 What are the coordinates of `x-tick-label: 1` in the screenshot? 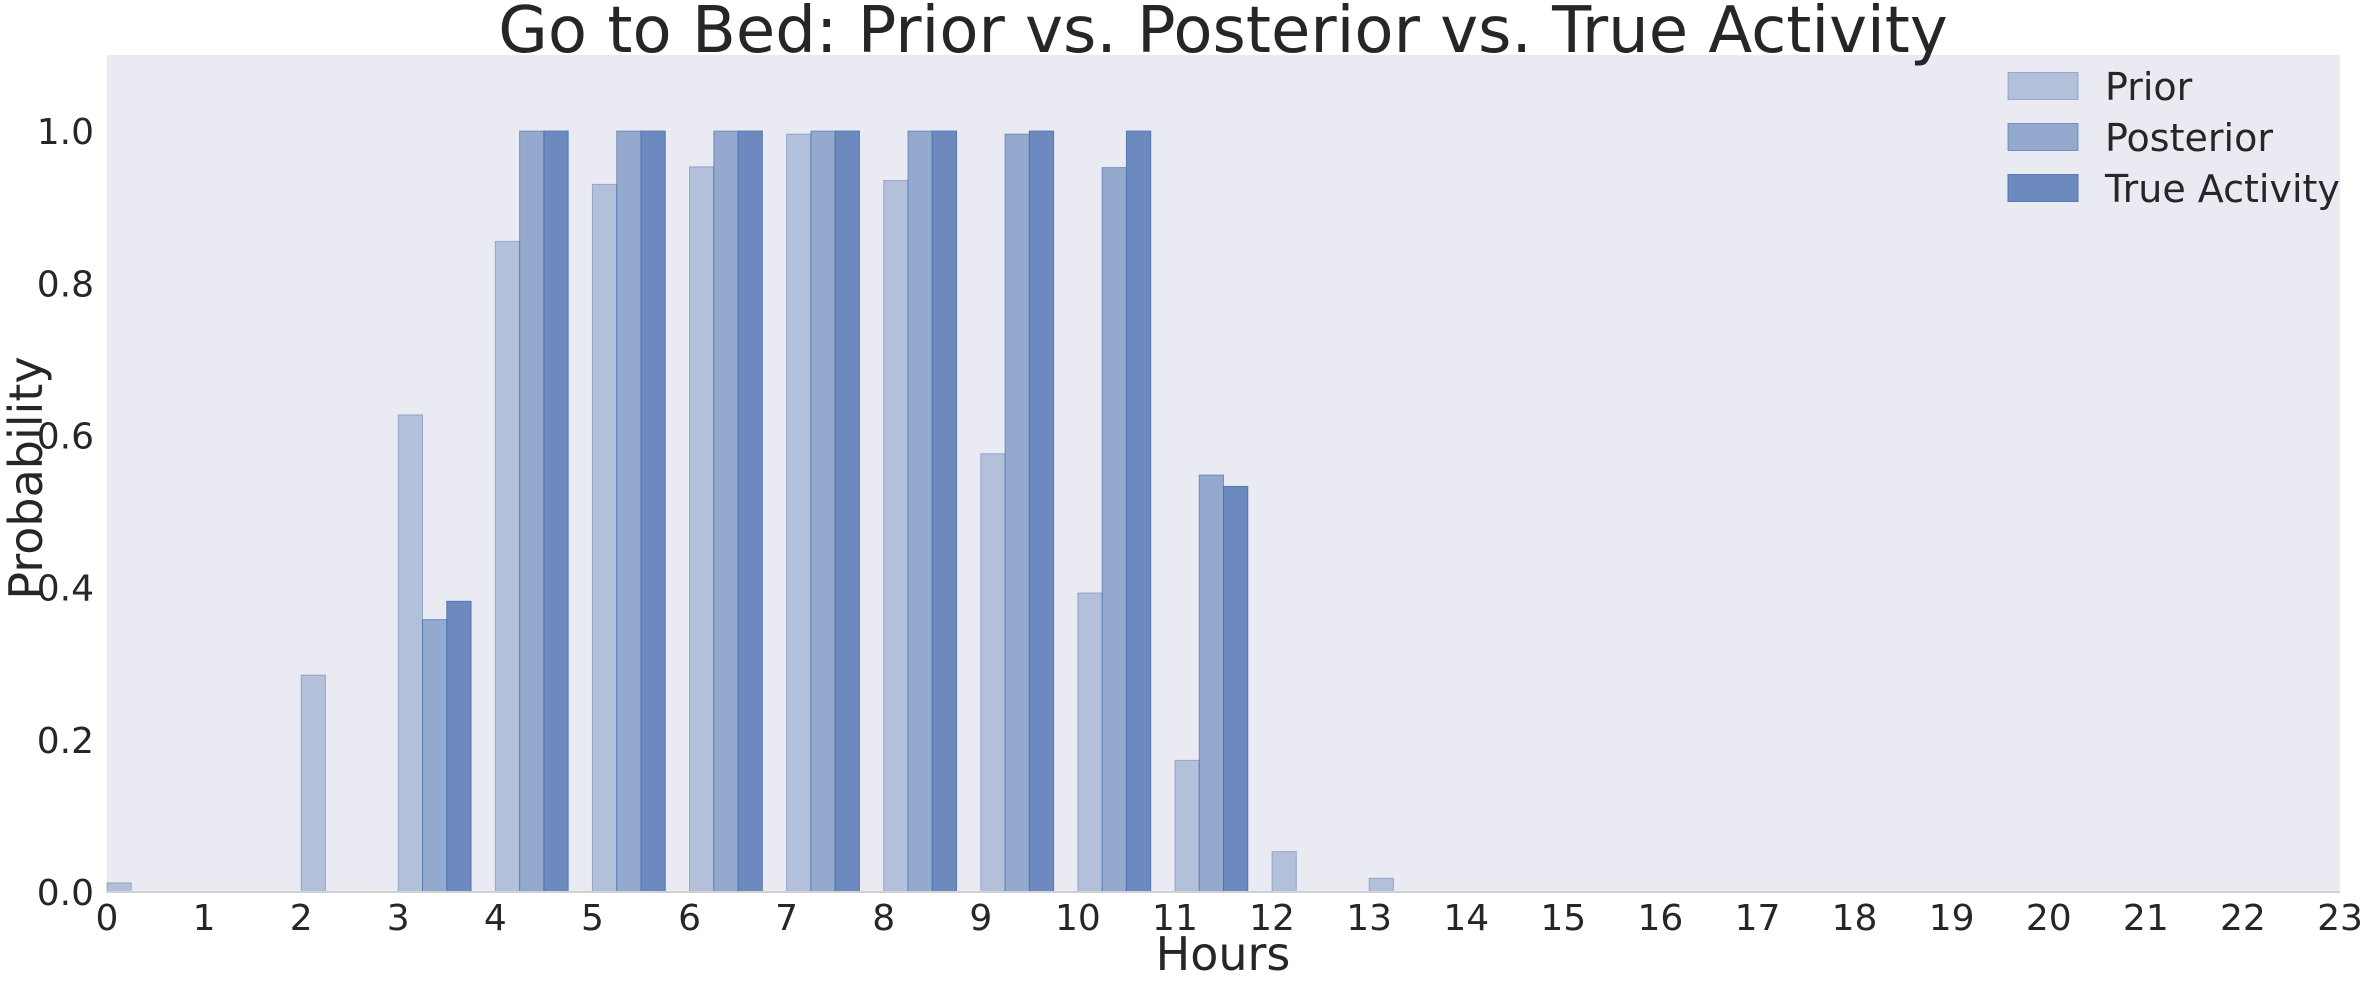 It's located at (204, 918).